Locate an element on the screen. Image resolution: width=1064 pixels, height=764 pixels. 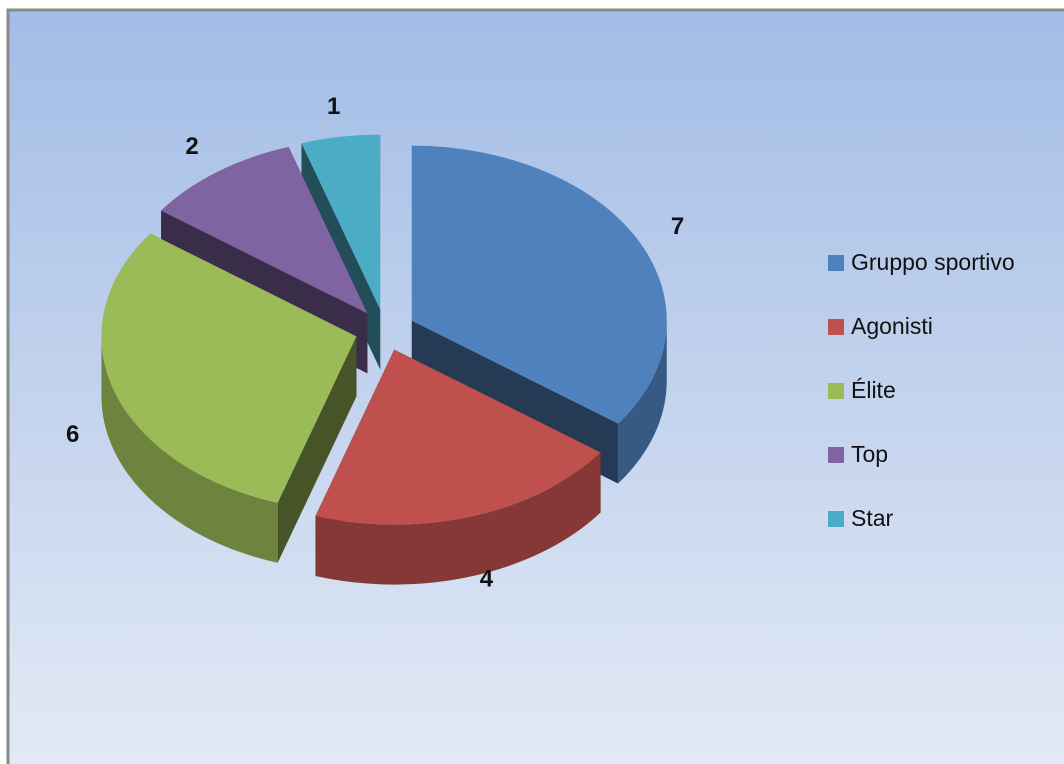
data-label: 1 is located at coordinates (333, 106).